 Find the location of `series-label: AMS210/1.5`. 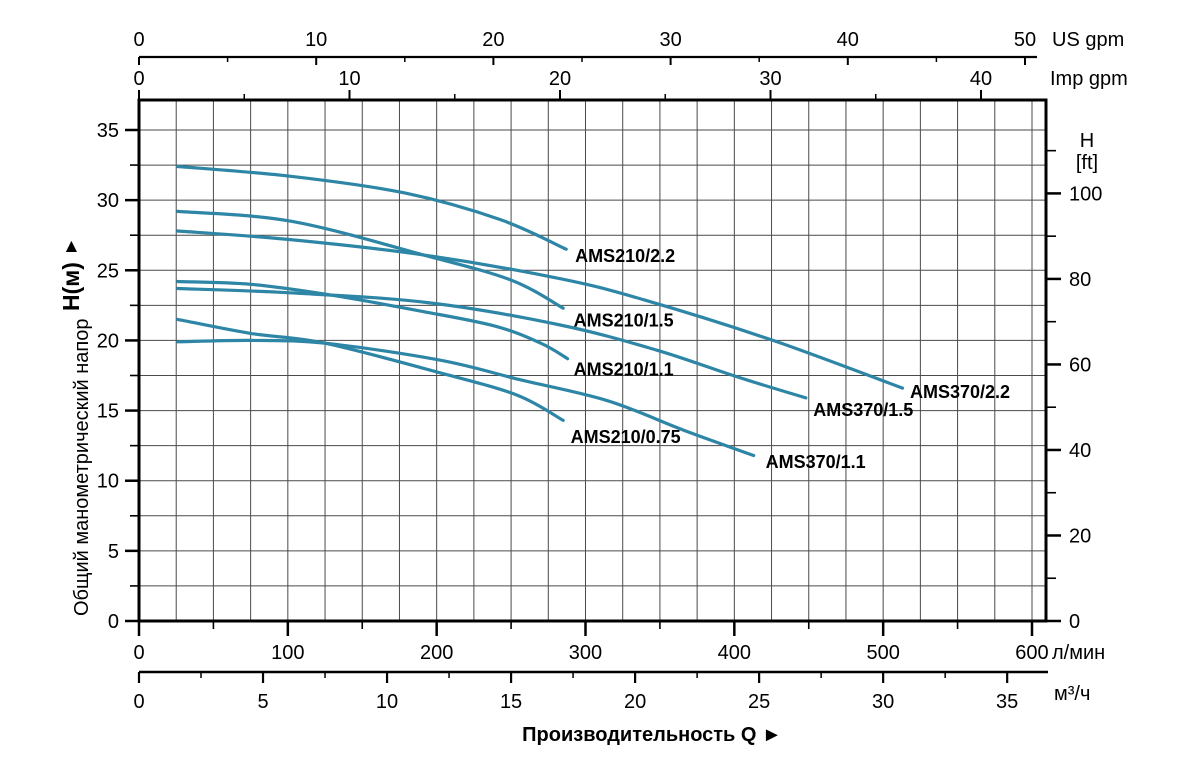

series-label: AMS210/1.5 is located at coordinates (624, 320).